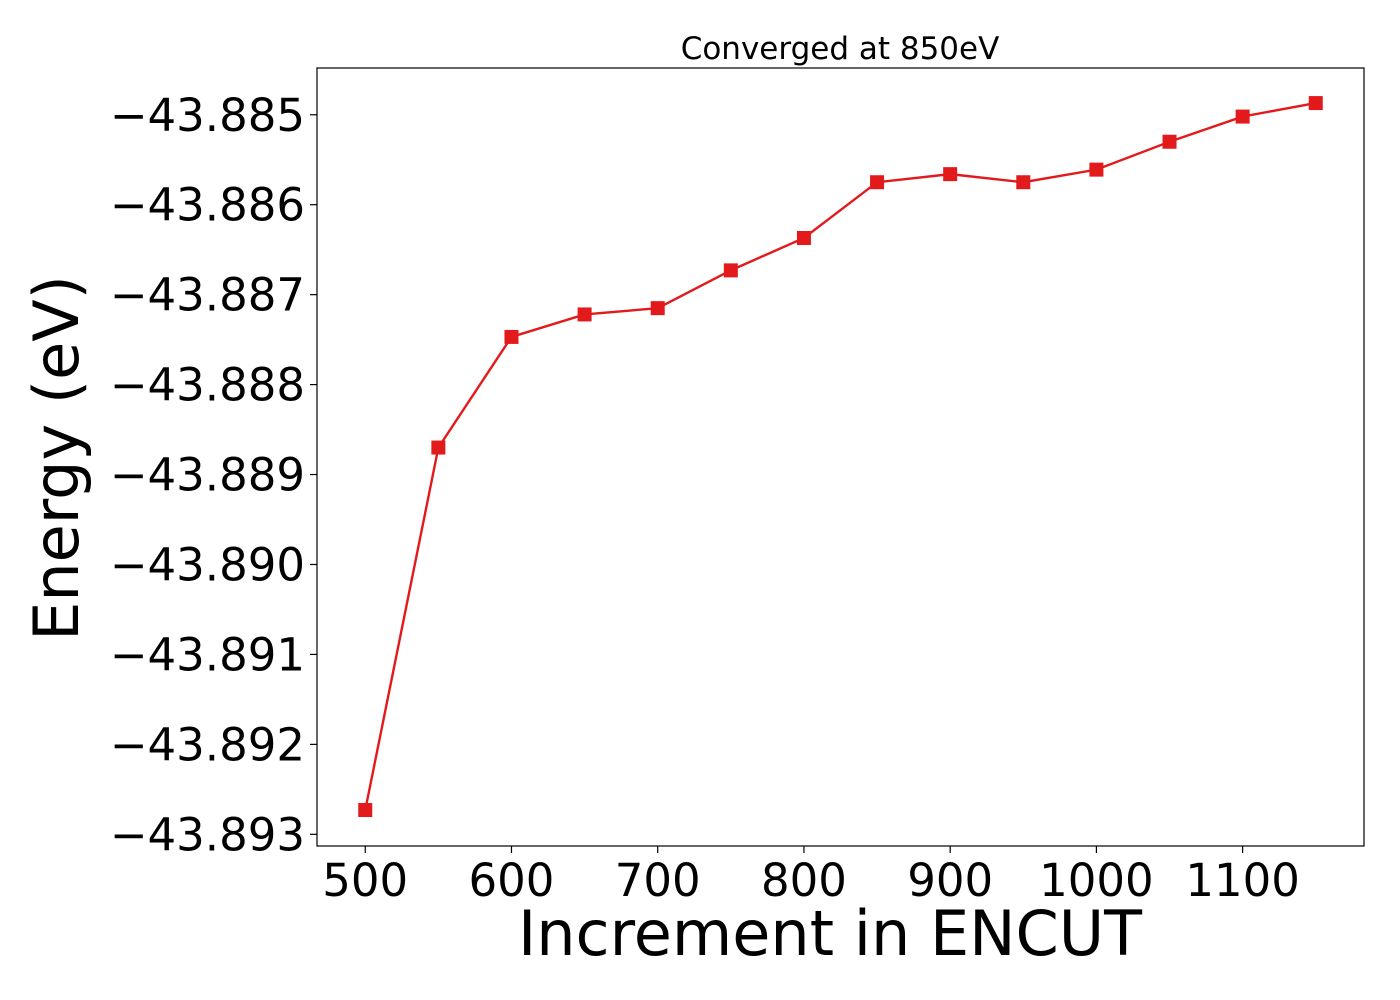 This screenshot has width=1400, height=1000. Describe the element at coordinates (207, 744) in the screenshot. I see `y-tick-label: −43.892` at that location.